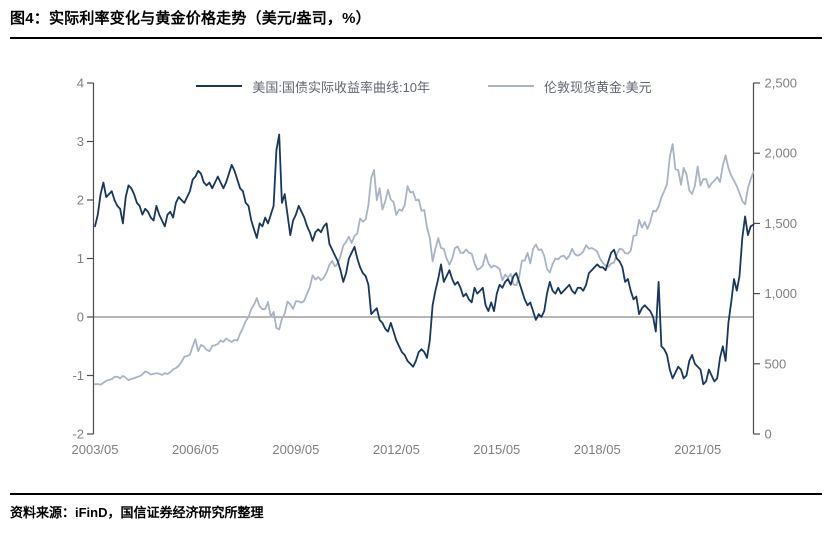 The image size is (829, 533). Describe the element at coordinates (80, 200) in the screenshot. I see `left-axis-tick-label: 2` at that location.